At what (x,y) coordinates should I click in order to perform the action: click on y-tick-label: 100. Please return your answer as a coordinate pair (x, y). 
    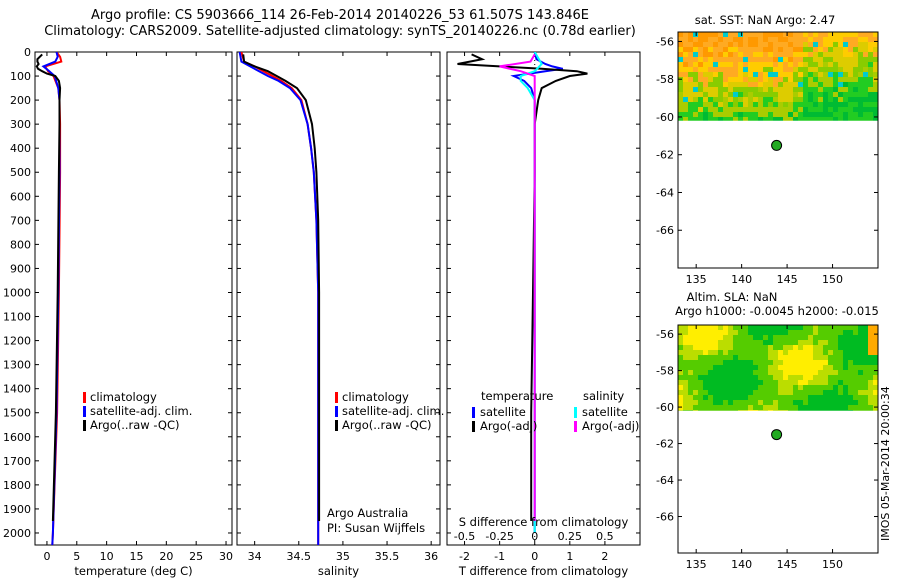
    Looking at the image, I should click on (20, 76).